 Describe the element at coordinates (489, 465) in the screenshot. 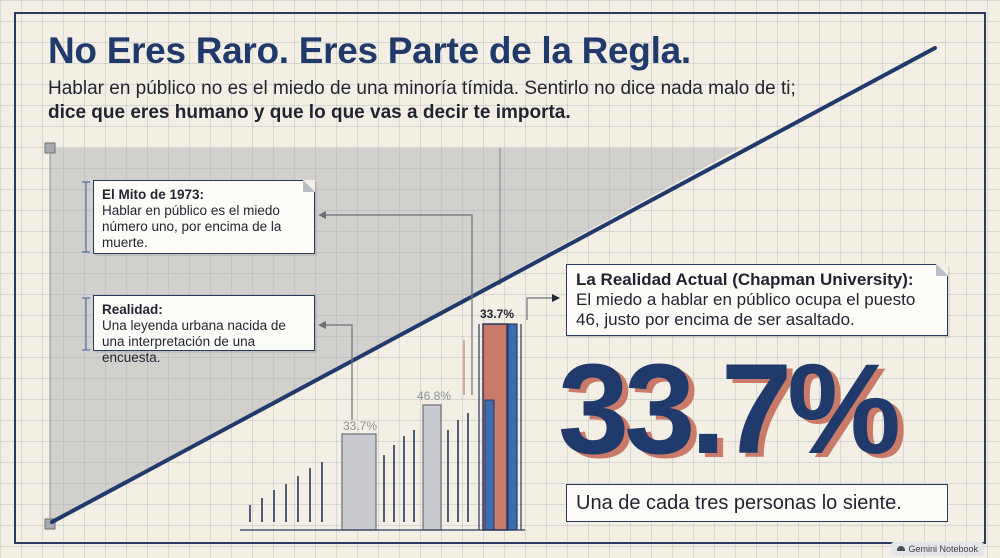

I see `bar-navy-small` at that location.